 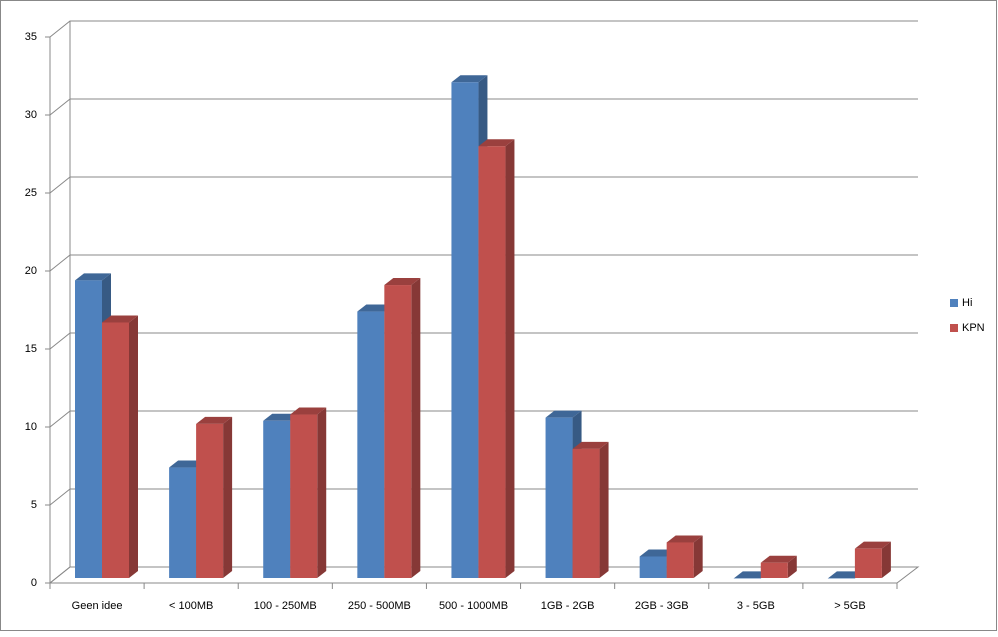 What do you see at coordinates (473, 606) in the screenshot?
I see `x-tick-label: 500 - 1000MB` at bounding box center [473, 606].